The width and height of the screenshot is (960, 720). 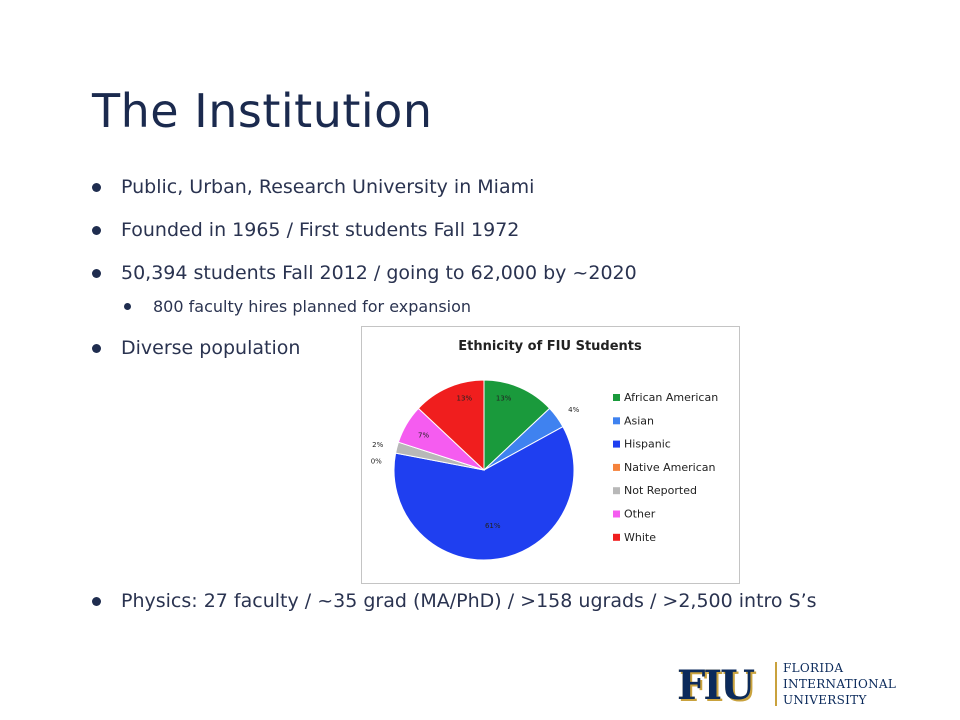 I want to click on legend-label-white: White, so click(x=640, y=537).